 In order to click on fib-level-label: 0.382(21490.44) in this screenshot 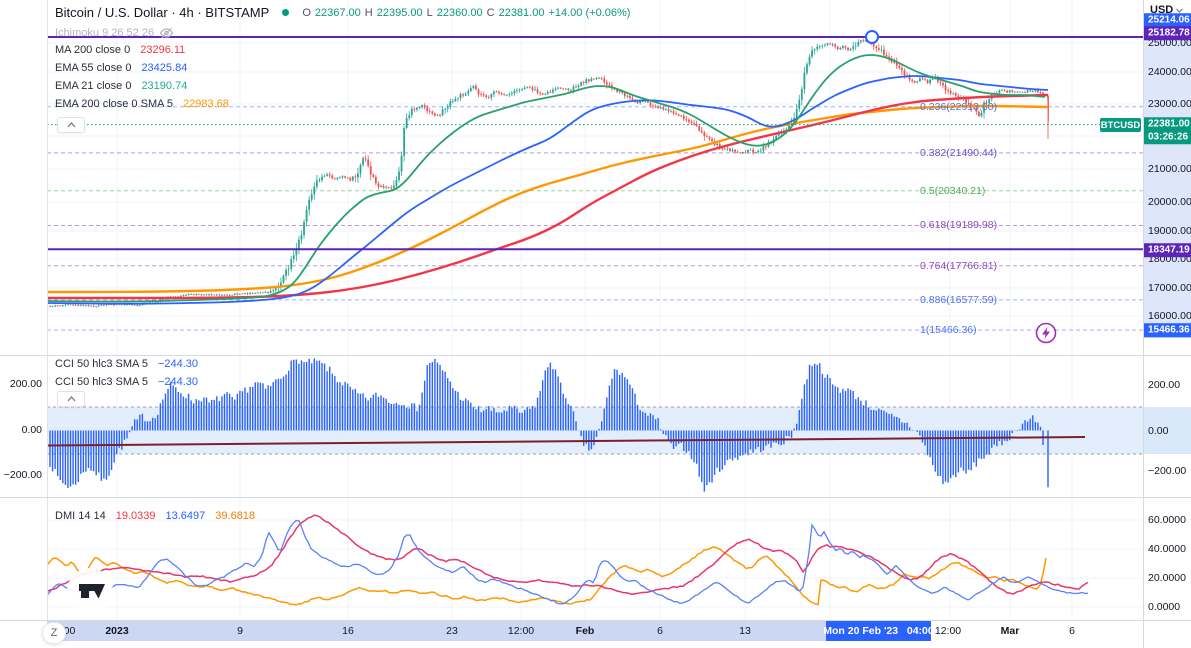, I will do `click(959, 152)`.